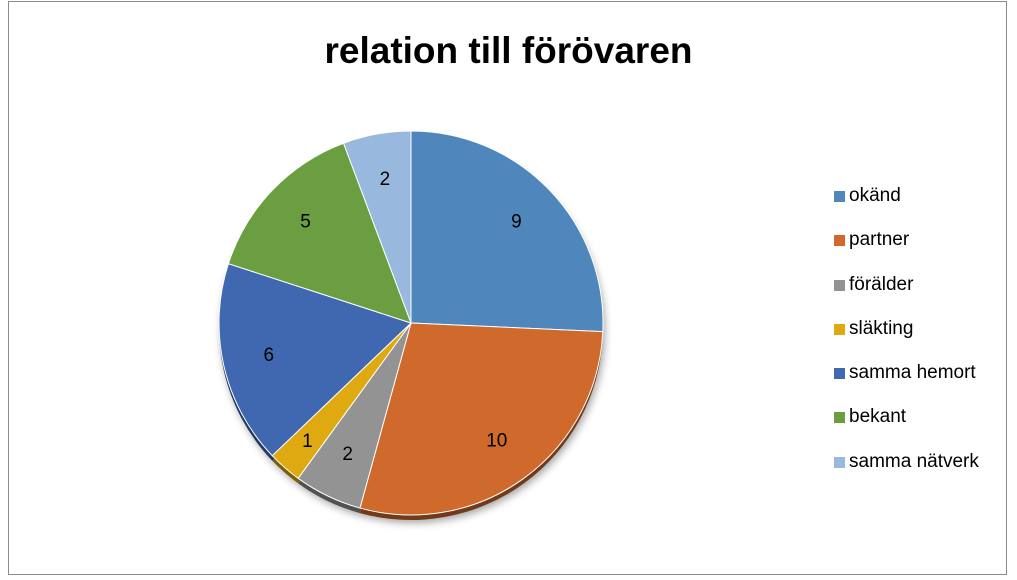 The width and height of the screenshot is (1017, 580). Describe the element at coordinates (906, 206) in the screenshot. I see `legend-item: okänd` at that location.